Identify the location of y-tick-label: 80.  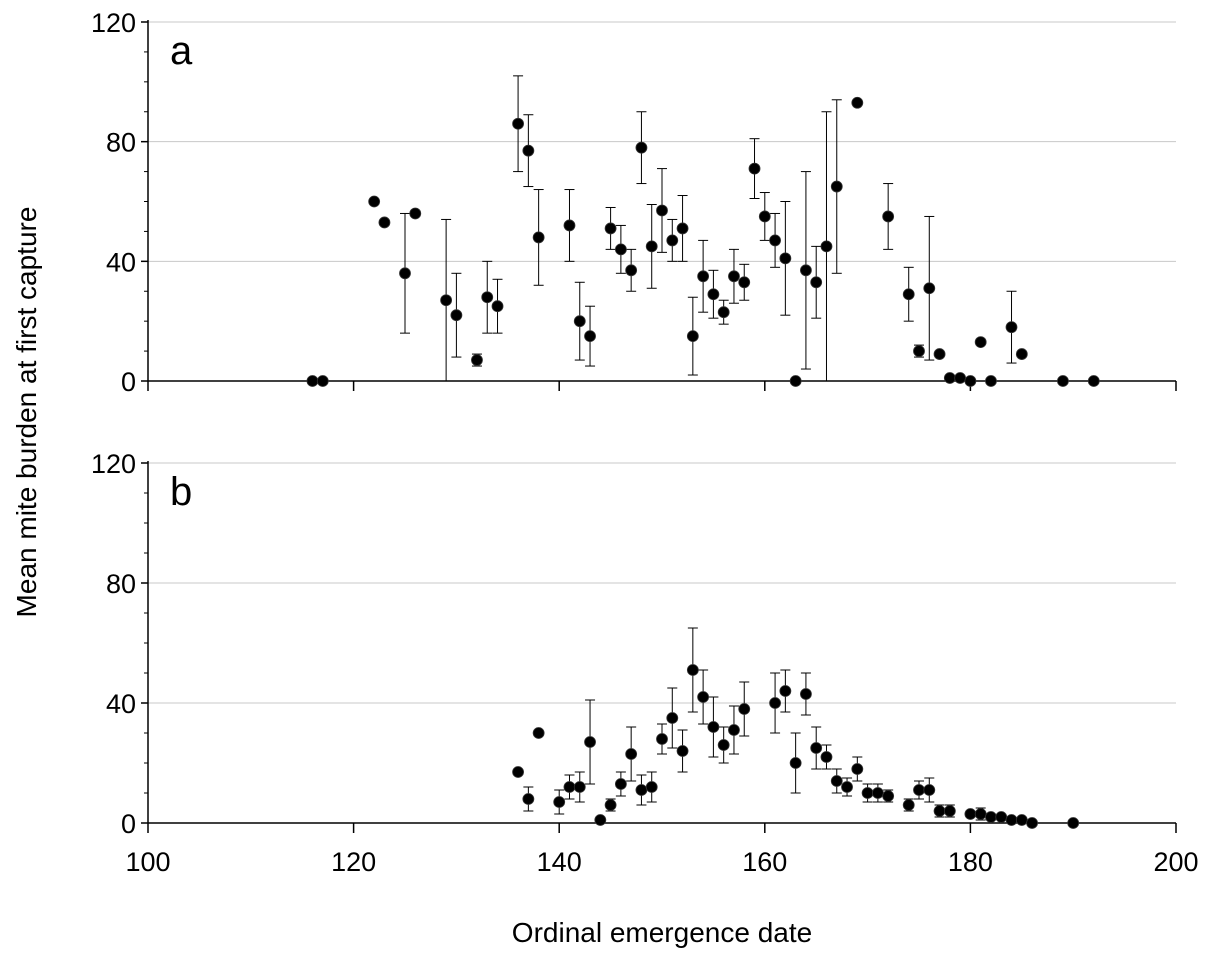
(121, 584).